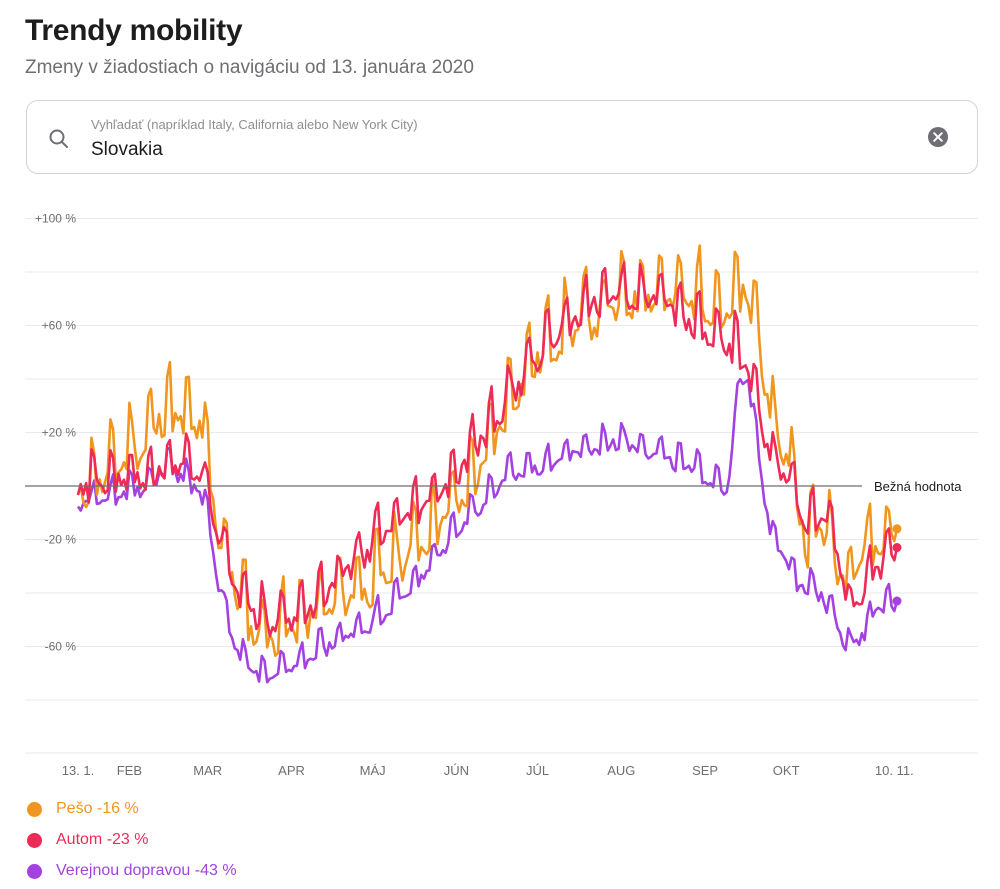 The image size is (1000, 889). I want to click on x-tick-label: FEB, so click(129, 770).